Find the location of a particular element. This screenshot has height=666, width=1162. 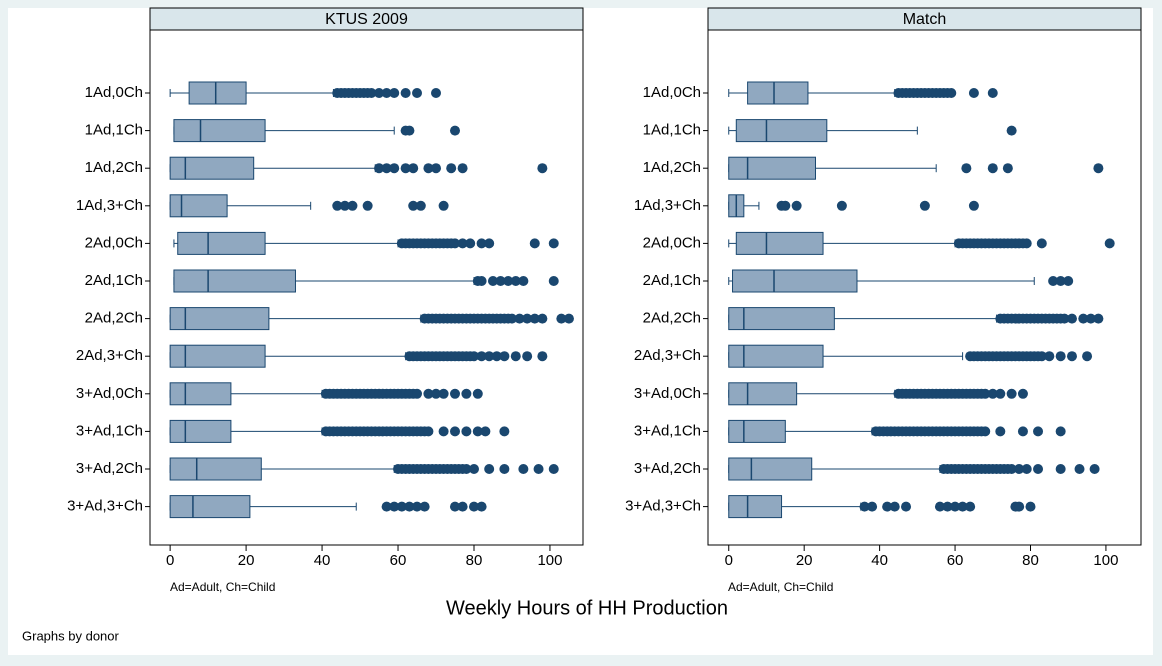

panel-title: Match is located at coordinates (925, 19).